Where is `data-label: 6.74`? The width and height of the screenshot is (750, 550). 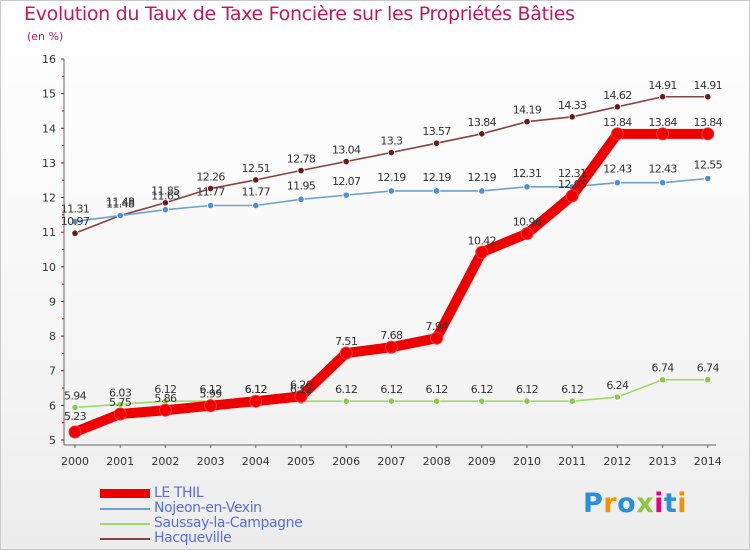 data-label: 6.74 is located at coordinates (663, 368).